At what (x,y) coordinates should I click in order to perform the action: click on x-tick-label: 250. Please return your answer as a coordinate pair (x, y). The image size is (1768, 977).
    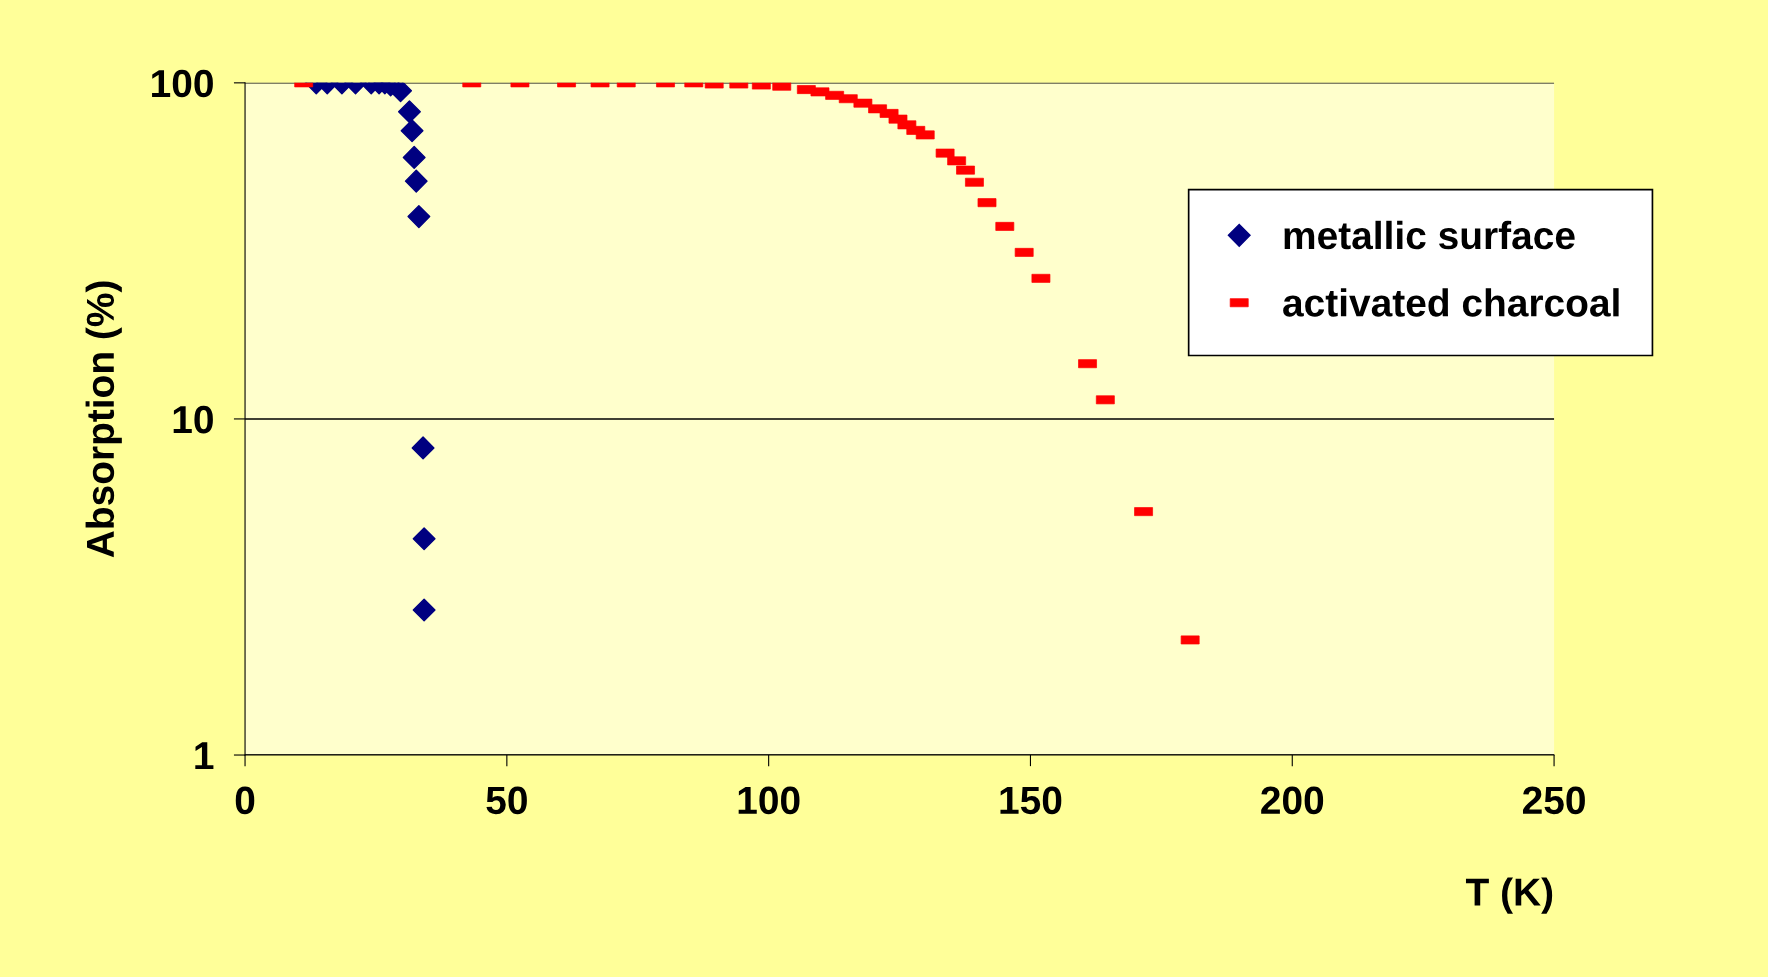
    Looking at the image, I should click on (1553, 800).